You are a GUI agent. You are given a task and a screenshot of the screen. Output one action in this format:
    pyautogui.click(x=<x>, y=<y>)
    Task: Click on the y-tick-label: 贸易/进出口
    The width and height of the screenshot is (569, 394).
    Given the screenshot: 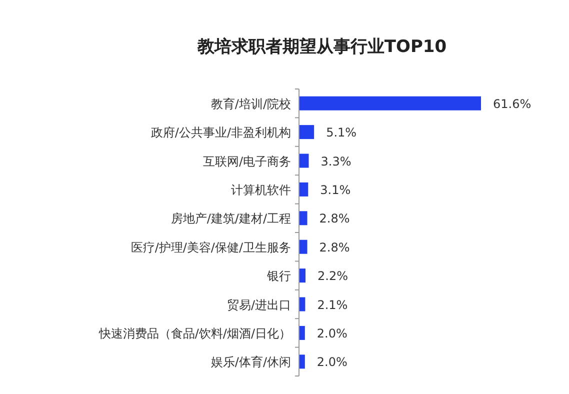 What is the action you would take?
    pyautogui.click(x=258, y=305)
    